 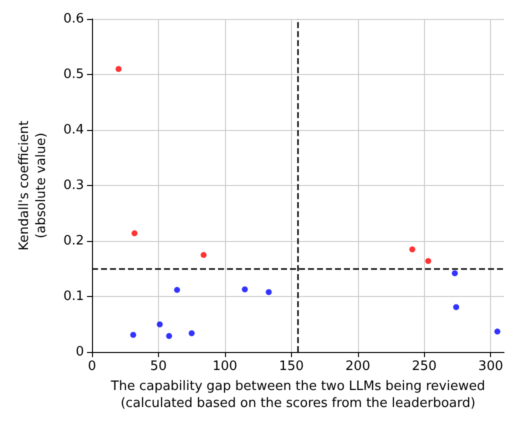 What do you see at coordinates (357, 366) in the screenshot?
I see `x-tick-label: 200` at bounding box center [357, 366].